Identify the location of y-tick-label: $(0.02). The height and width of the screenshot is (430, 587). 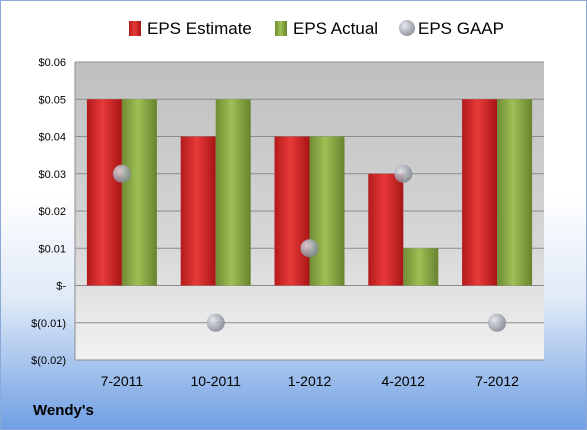
(48, 361).